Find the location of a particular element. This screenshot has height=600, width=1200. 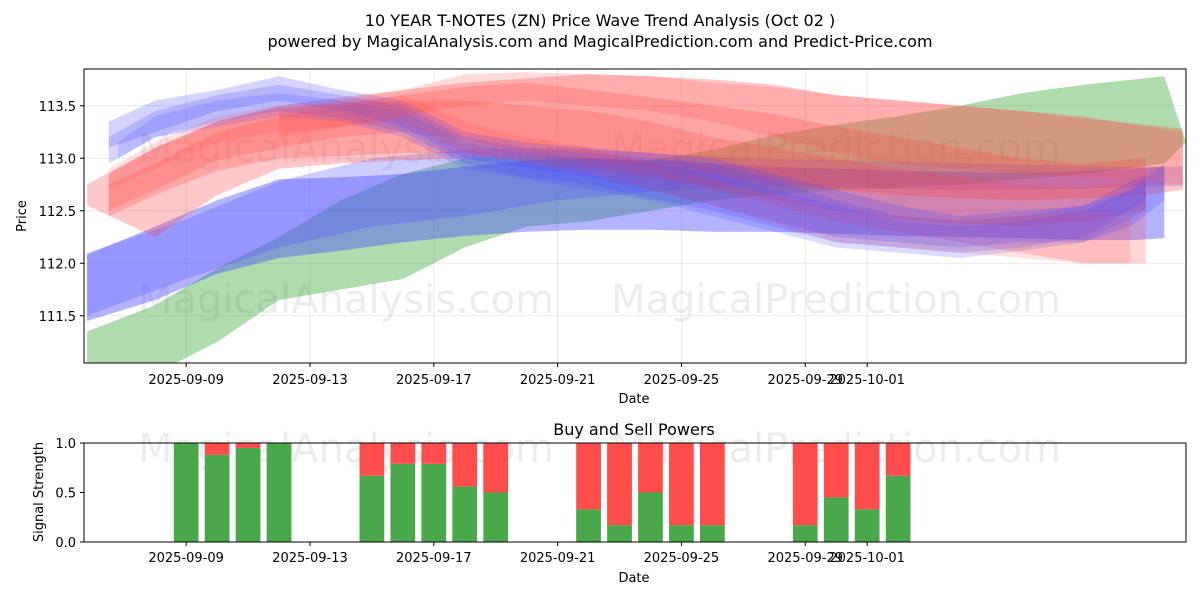

watermark-analysis-bottom: MagicalAnalysis.com is located at coordinates (346, 300).